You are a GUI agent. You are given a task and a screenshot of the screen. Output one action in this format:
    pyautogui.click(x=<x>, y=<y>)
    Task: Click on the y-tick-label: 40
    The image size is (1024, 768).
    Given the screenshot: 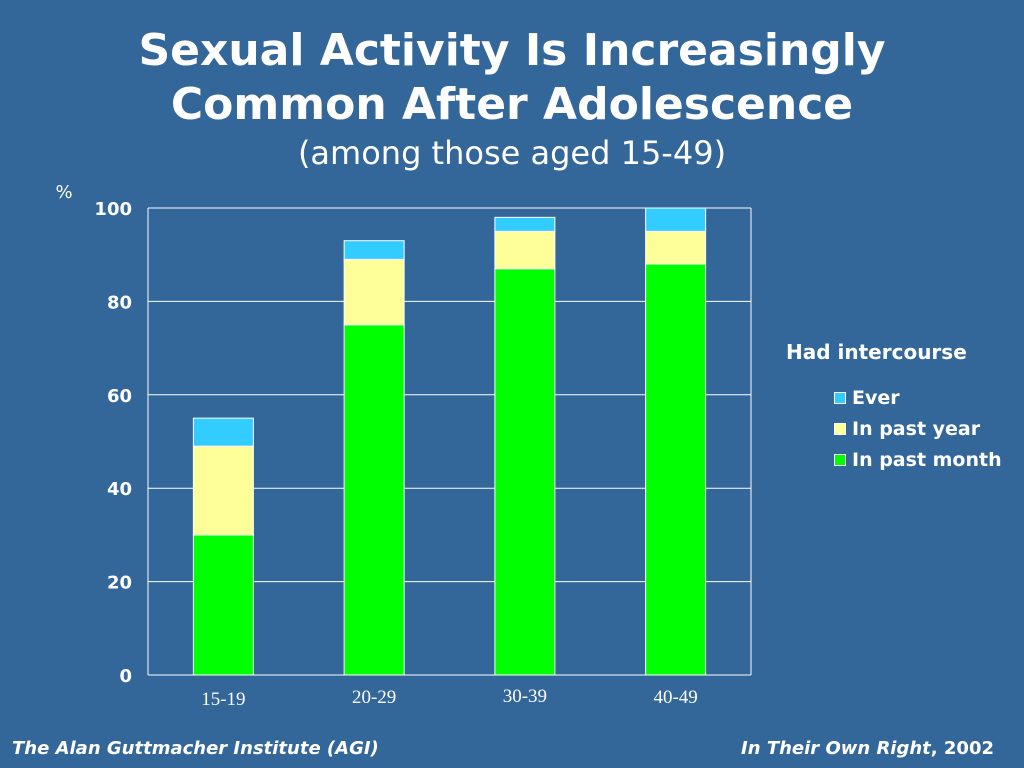 What is the action you would take?
    pyautogui.click(x=119, y=489)
    